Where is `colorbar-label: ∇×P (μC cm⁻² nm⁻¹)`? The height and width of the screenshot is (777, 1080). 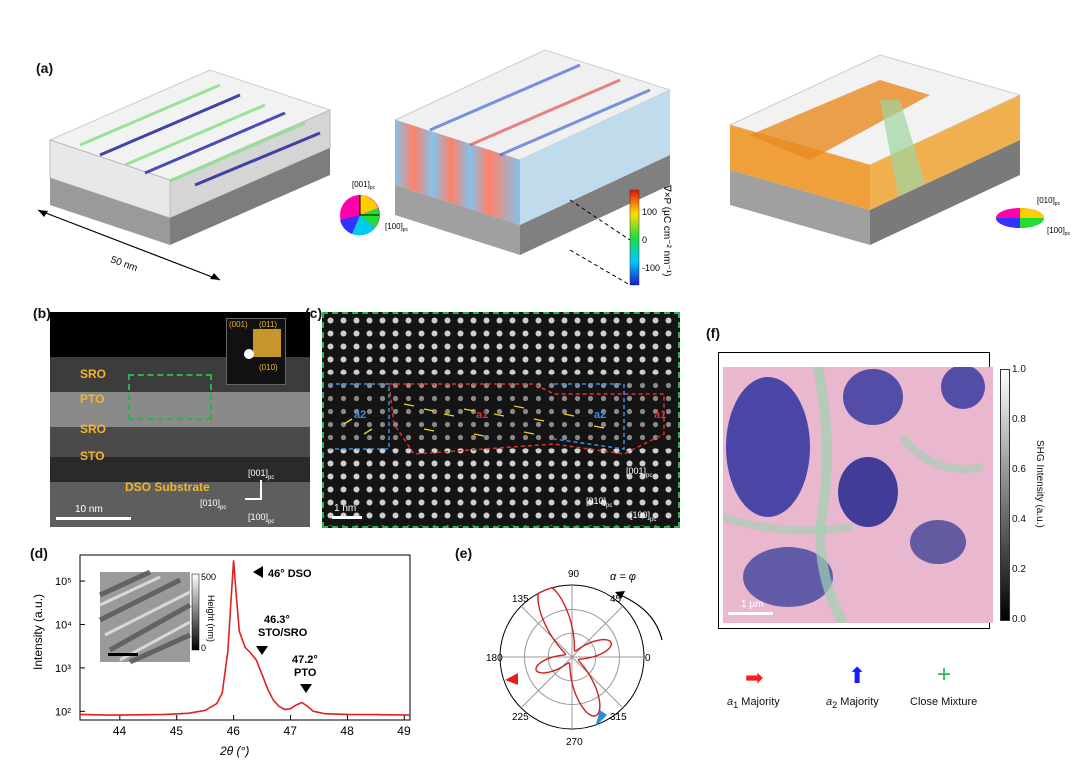 colorbar-label: ∇×P (μC cm⁻² nm⁻¹) is located at coordinates (666, 230).